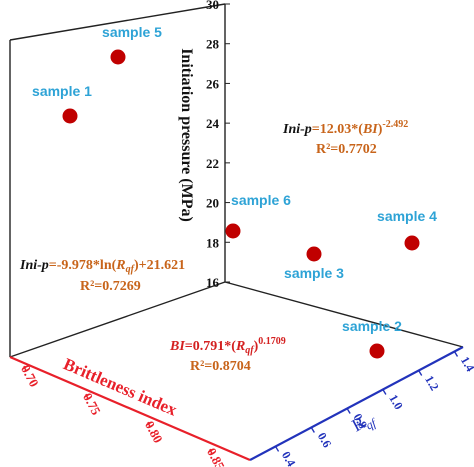 The width and height of the screenshot is (474, 467). I want to click on box-edge-top-left, so click(117, 22).